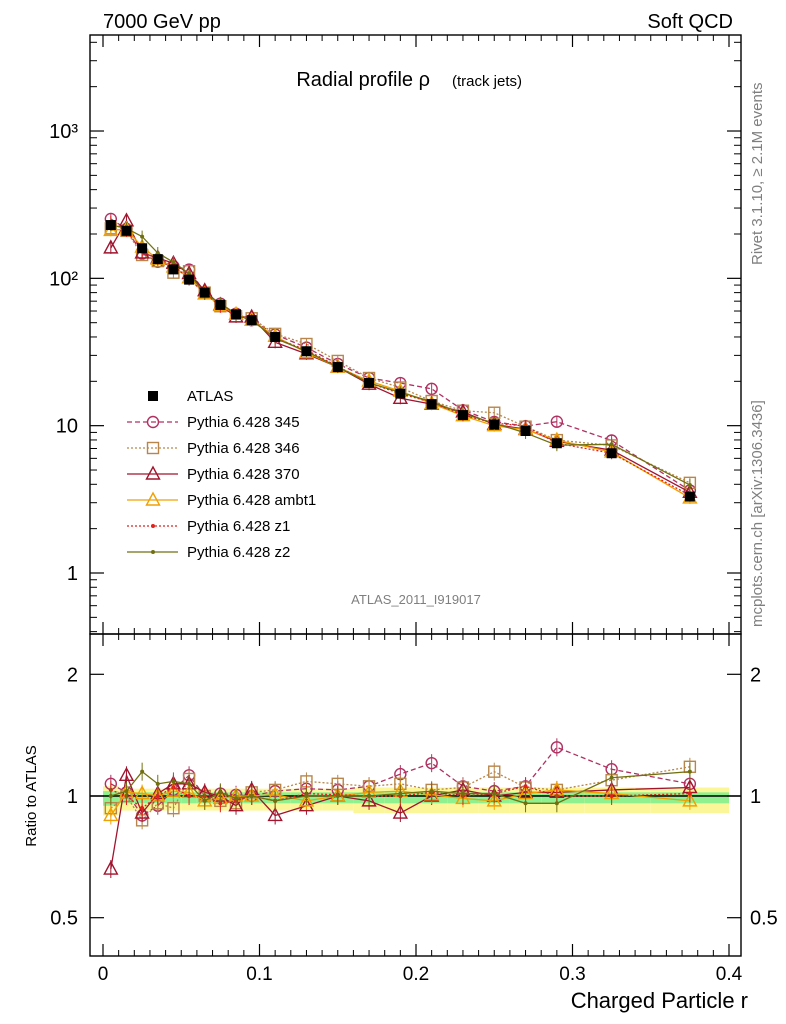 Image resolution: width=786 pixels, height=1024 pixels. I want to click on header-right: Soft QCD, so click(690, 22).